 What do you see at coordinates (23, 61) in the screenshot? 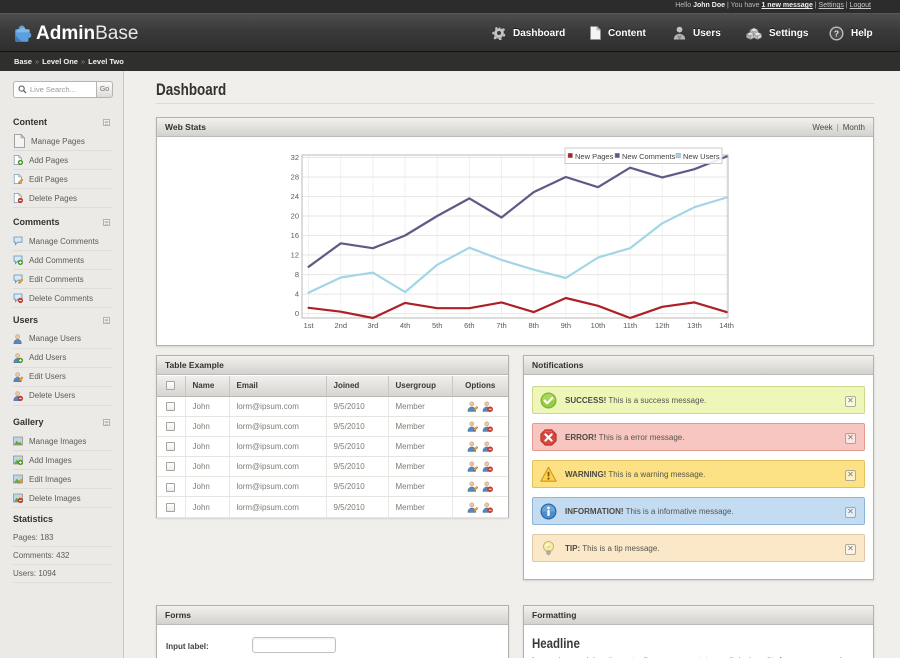
I see `breadcrumb-item: Base` at bounding box center [23, 61].